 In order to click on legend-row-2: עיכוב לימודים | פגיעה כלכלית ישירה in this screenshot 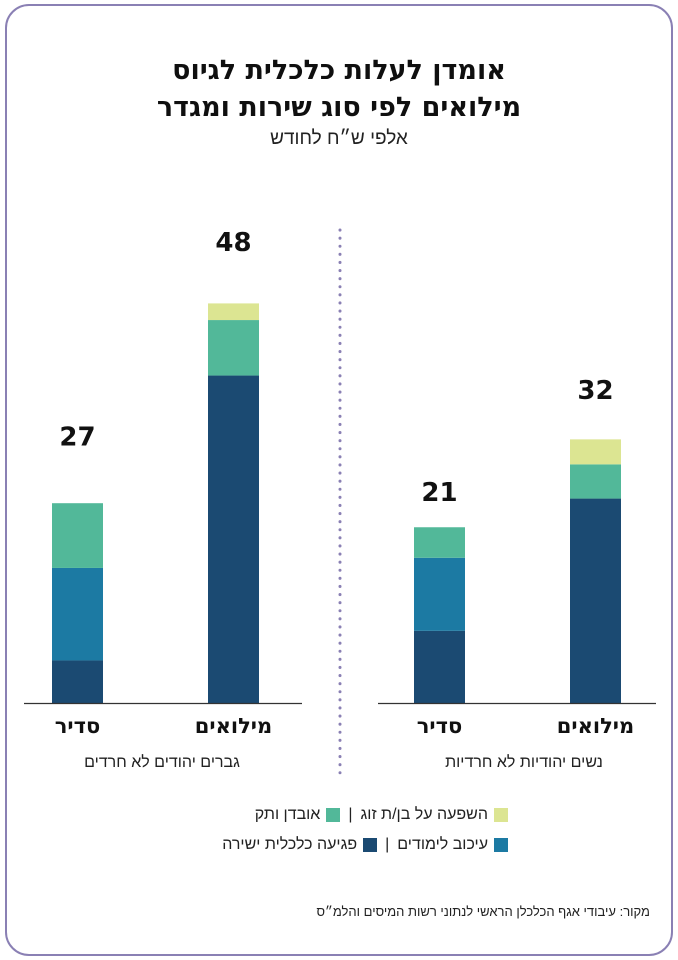, I will do `click(365, 845)`.